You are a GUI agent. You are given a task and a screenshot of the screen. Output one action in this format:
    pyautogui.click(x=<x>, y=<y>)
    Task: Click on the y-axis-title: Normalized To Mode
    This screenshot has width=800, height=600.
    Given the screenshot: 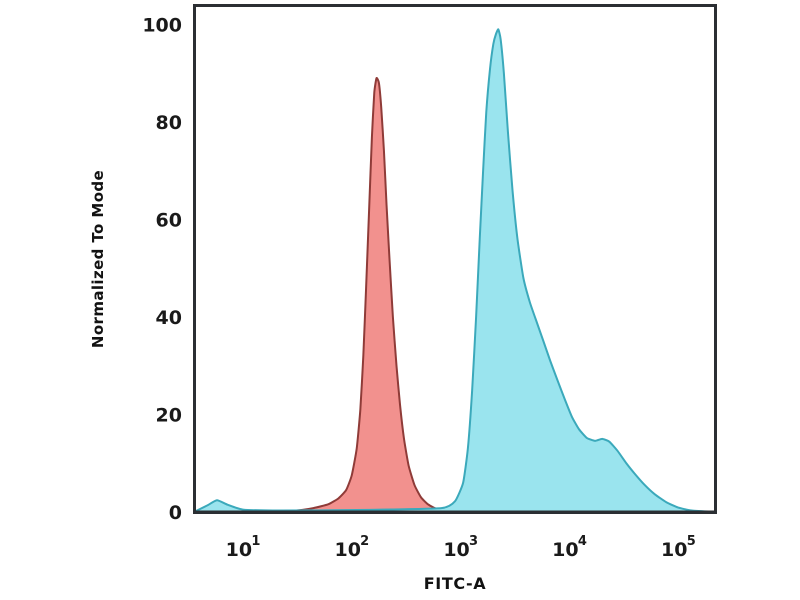 What is the action you would take?
    pyautogui.click(x=98, y=259)
    